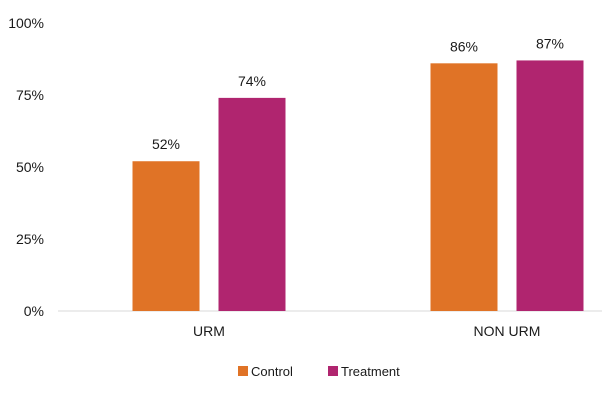 Image resolution: width=602 pixels, height=406 pixels. Describe the element at coordinates (464, 187) in the screenshot. I see `bar-control-non-urm` at that location.